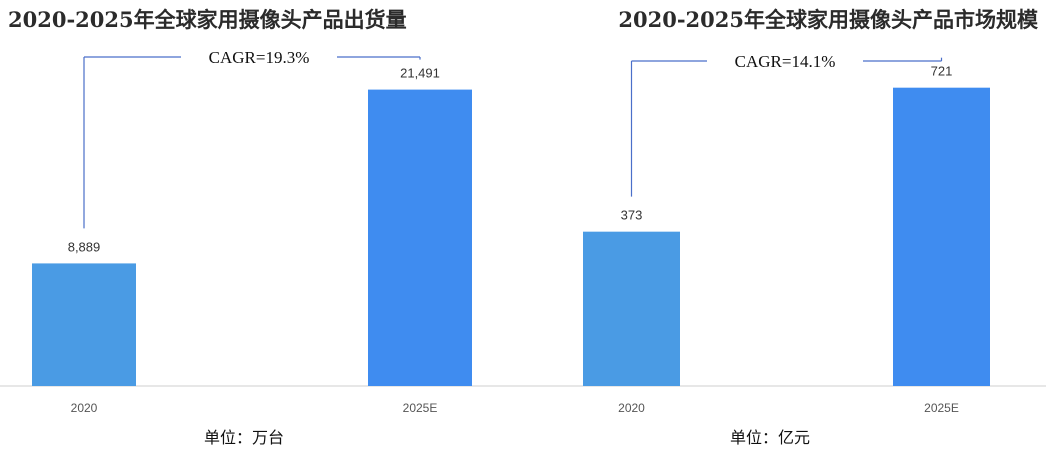  Describe the element at coordinates (828, 19) in the screenshot. I see `chart-title: 2020-2025年全球家用摄像头产品市场规模` at that location.